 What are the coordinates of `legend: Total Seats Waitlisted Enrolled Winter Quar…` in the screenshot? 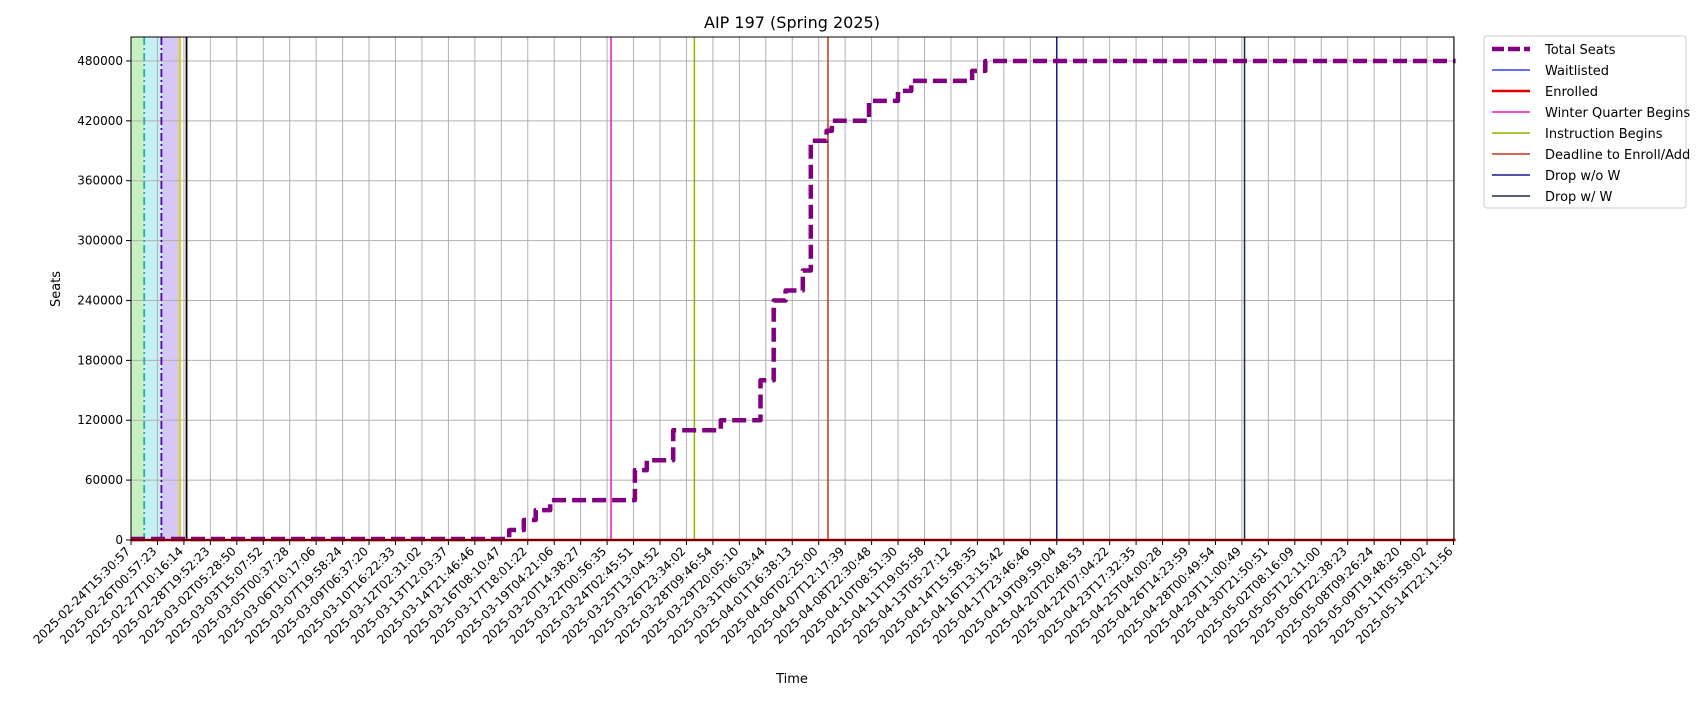 It's located at (1586, 122).